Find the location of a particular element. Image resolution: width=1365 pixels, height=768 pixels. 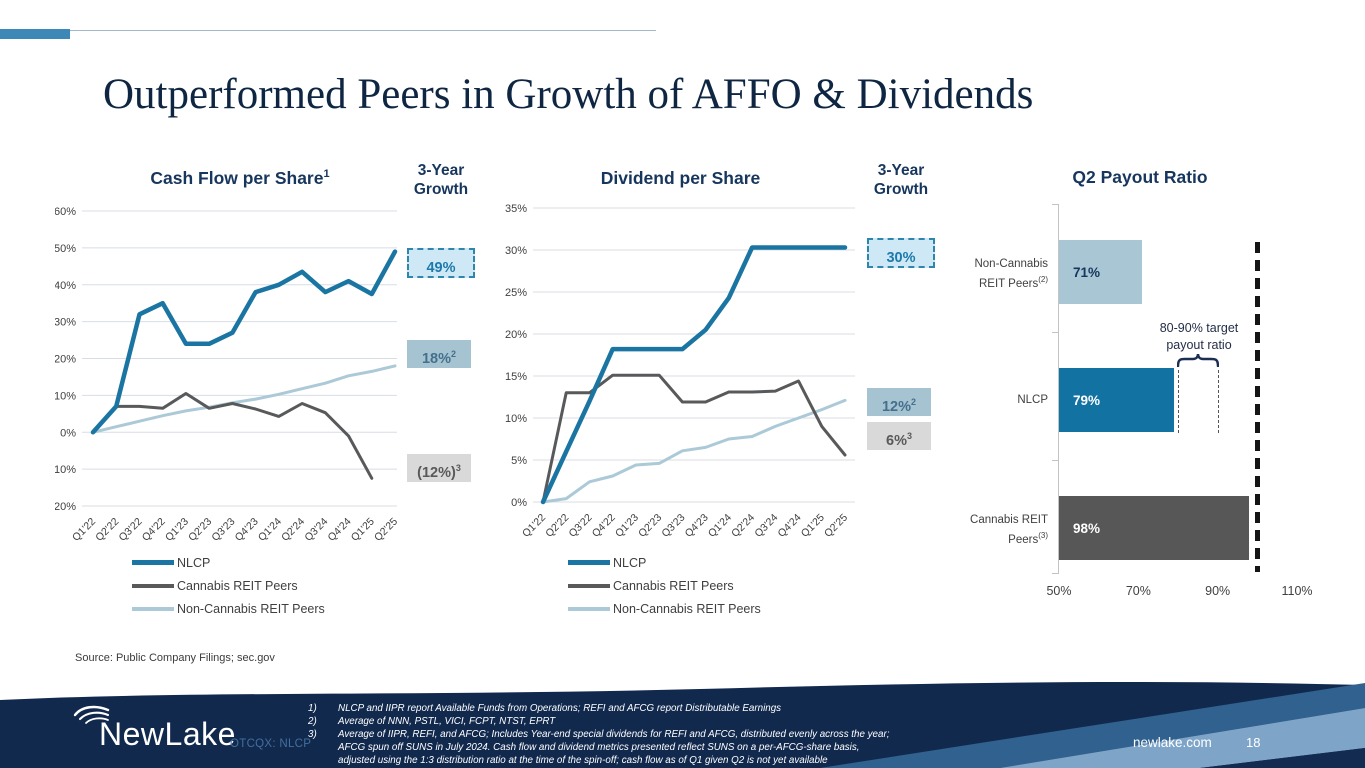

y-tick-label: 35% is located at coordinates (516, 209).